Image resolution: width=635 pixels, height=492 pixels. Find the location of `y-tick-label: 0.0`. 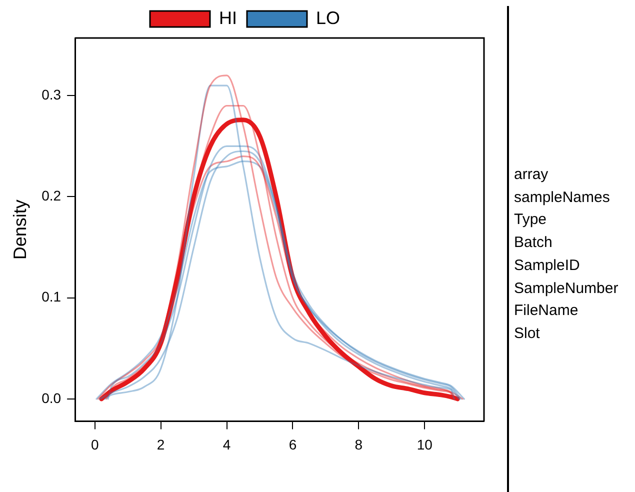

y-tick-label: 0.0 is located at coordinates (52, 398).